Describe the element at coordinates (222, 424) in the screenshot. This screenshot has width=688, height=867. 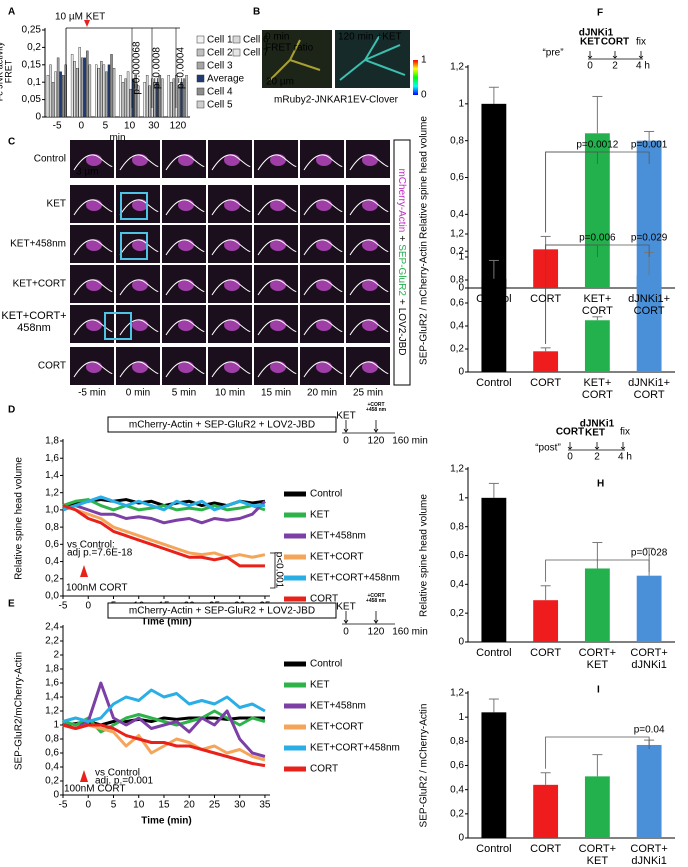
I see `title-box` at that location.